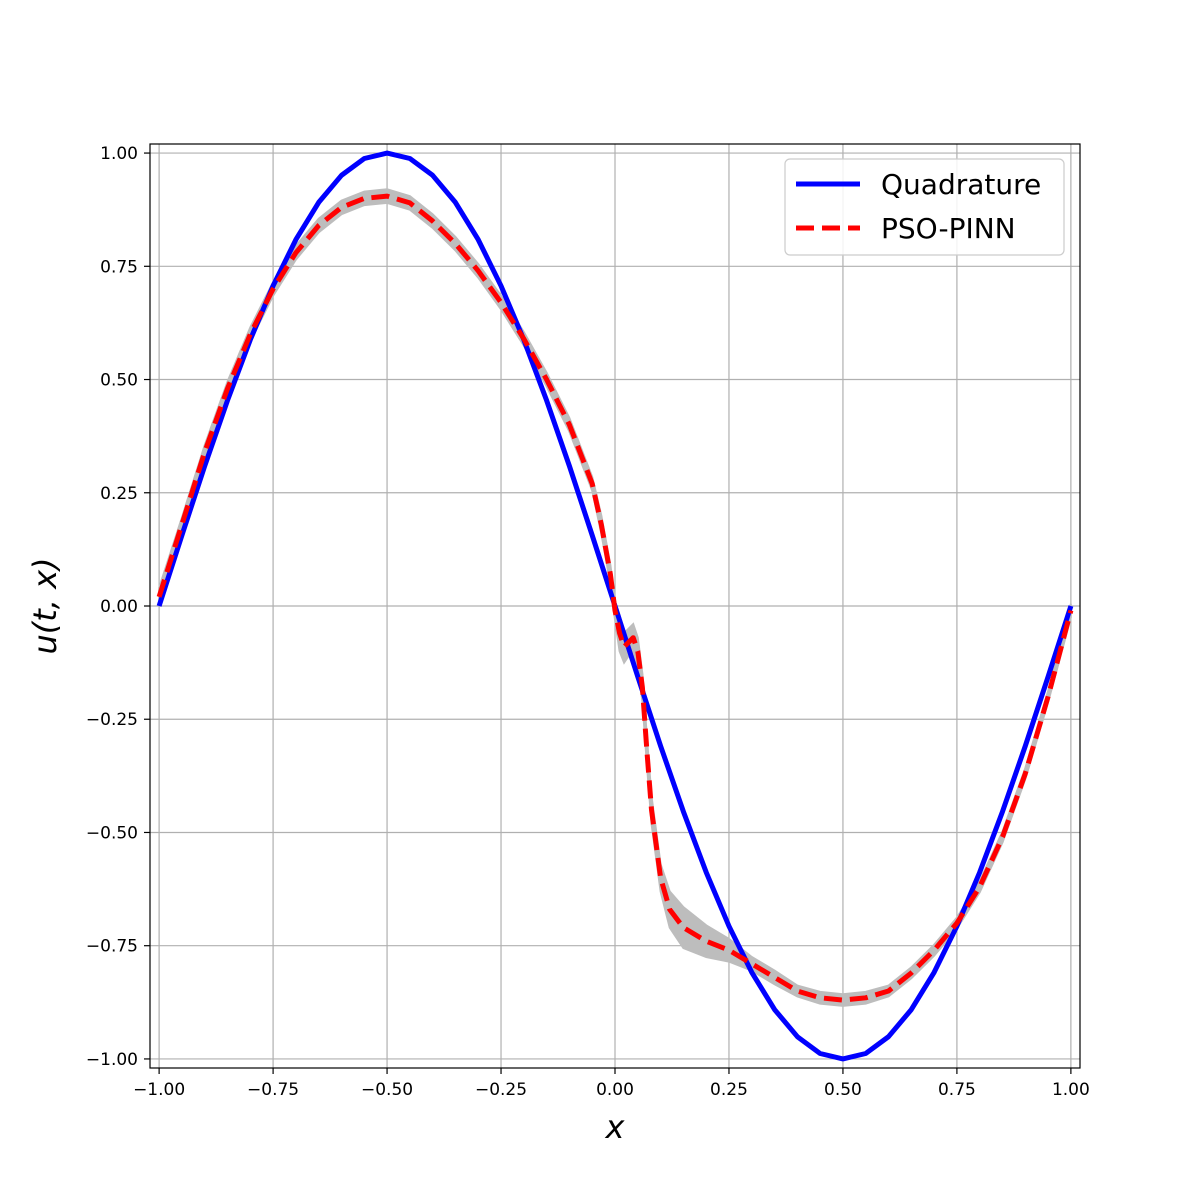 This screenshot has width=1200, height=1200. What do you see at coordinates (112, 1060) in the screenshot?
I see `y-tick-label: −1.00` at bounding box center [112, 1060].